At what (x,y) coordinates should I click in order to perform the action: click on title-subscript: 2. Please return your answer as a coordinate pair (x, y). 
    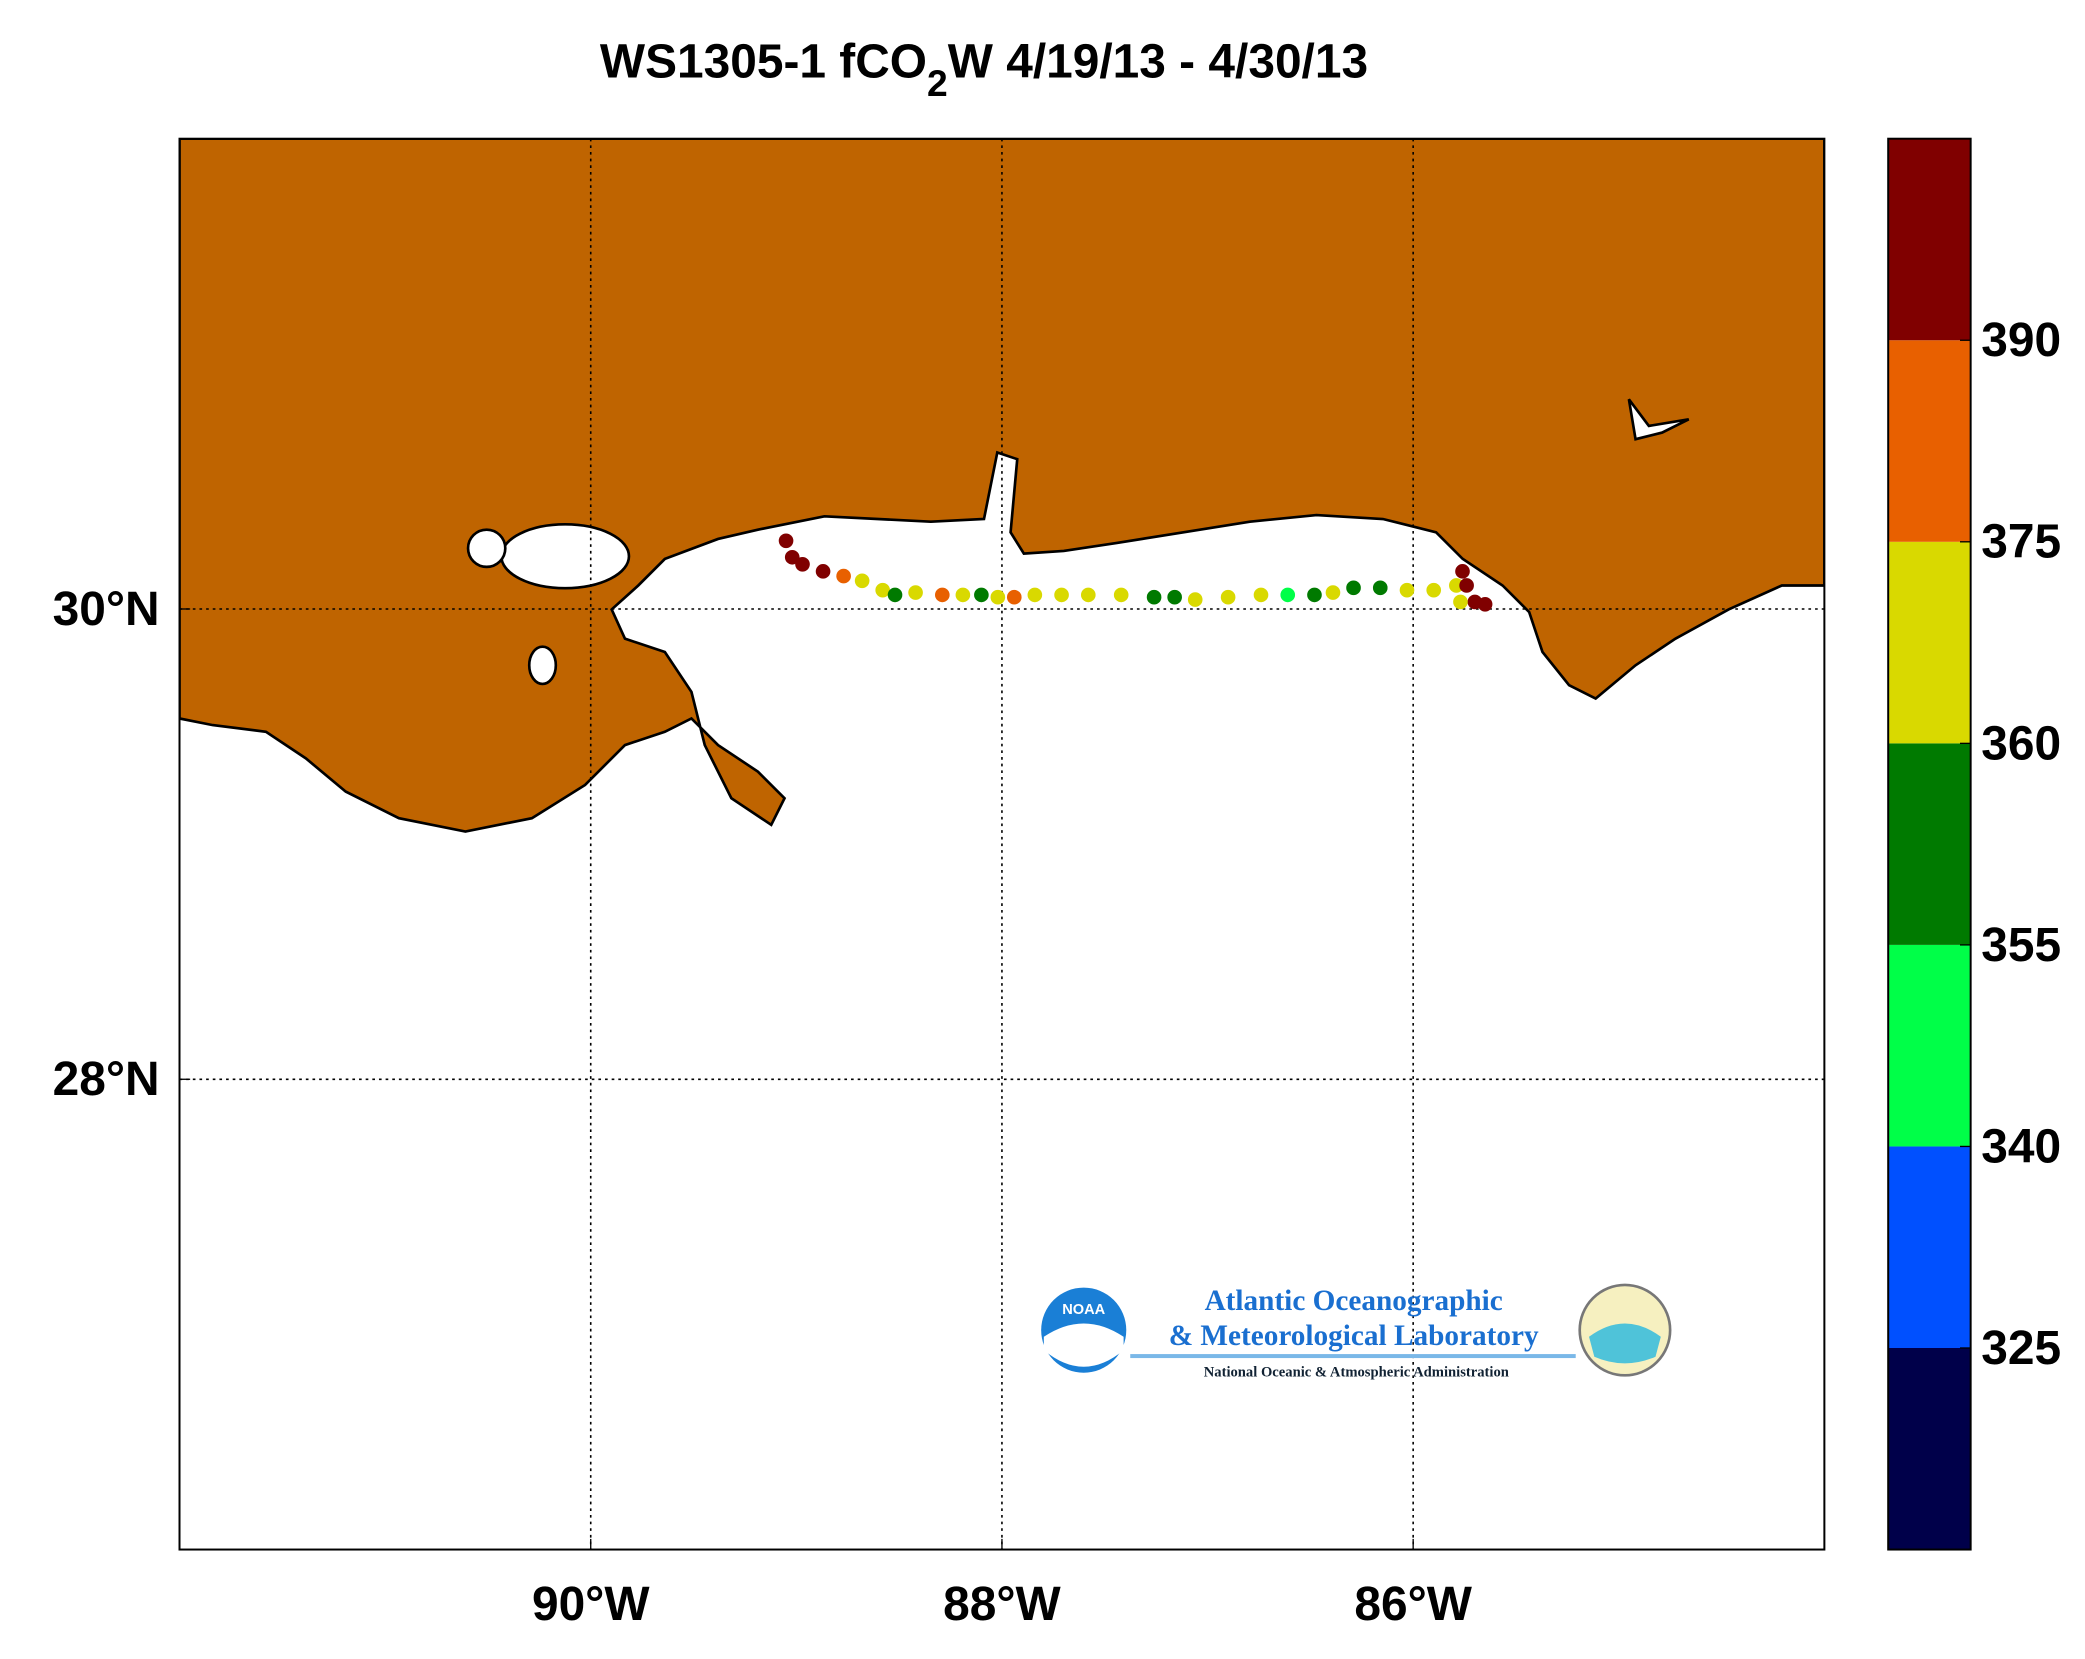
    Looking at the image, I should click on (937, 83).